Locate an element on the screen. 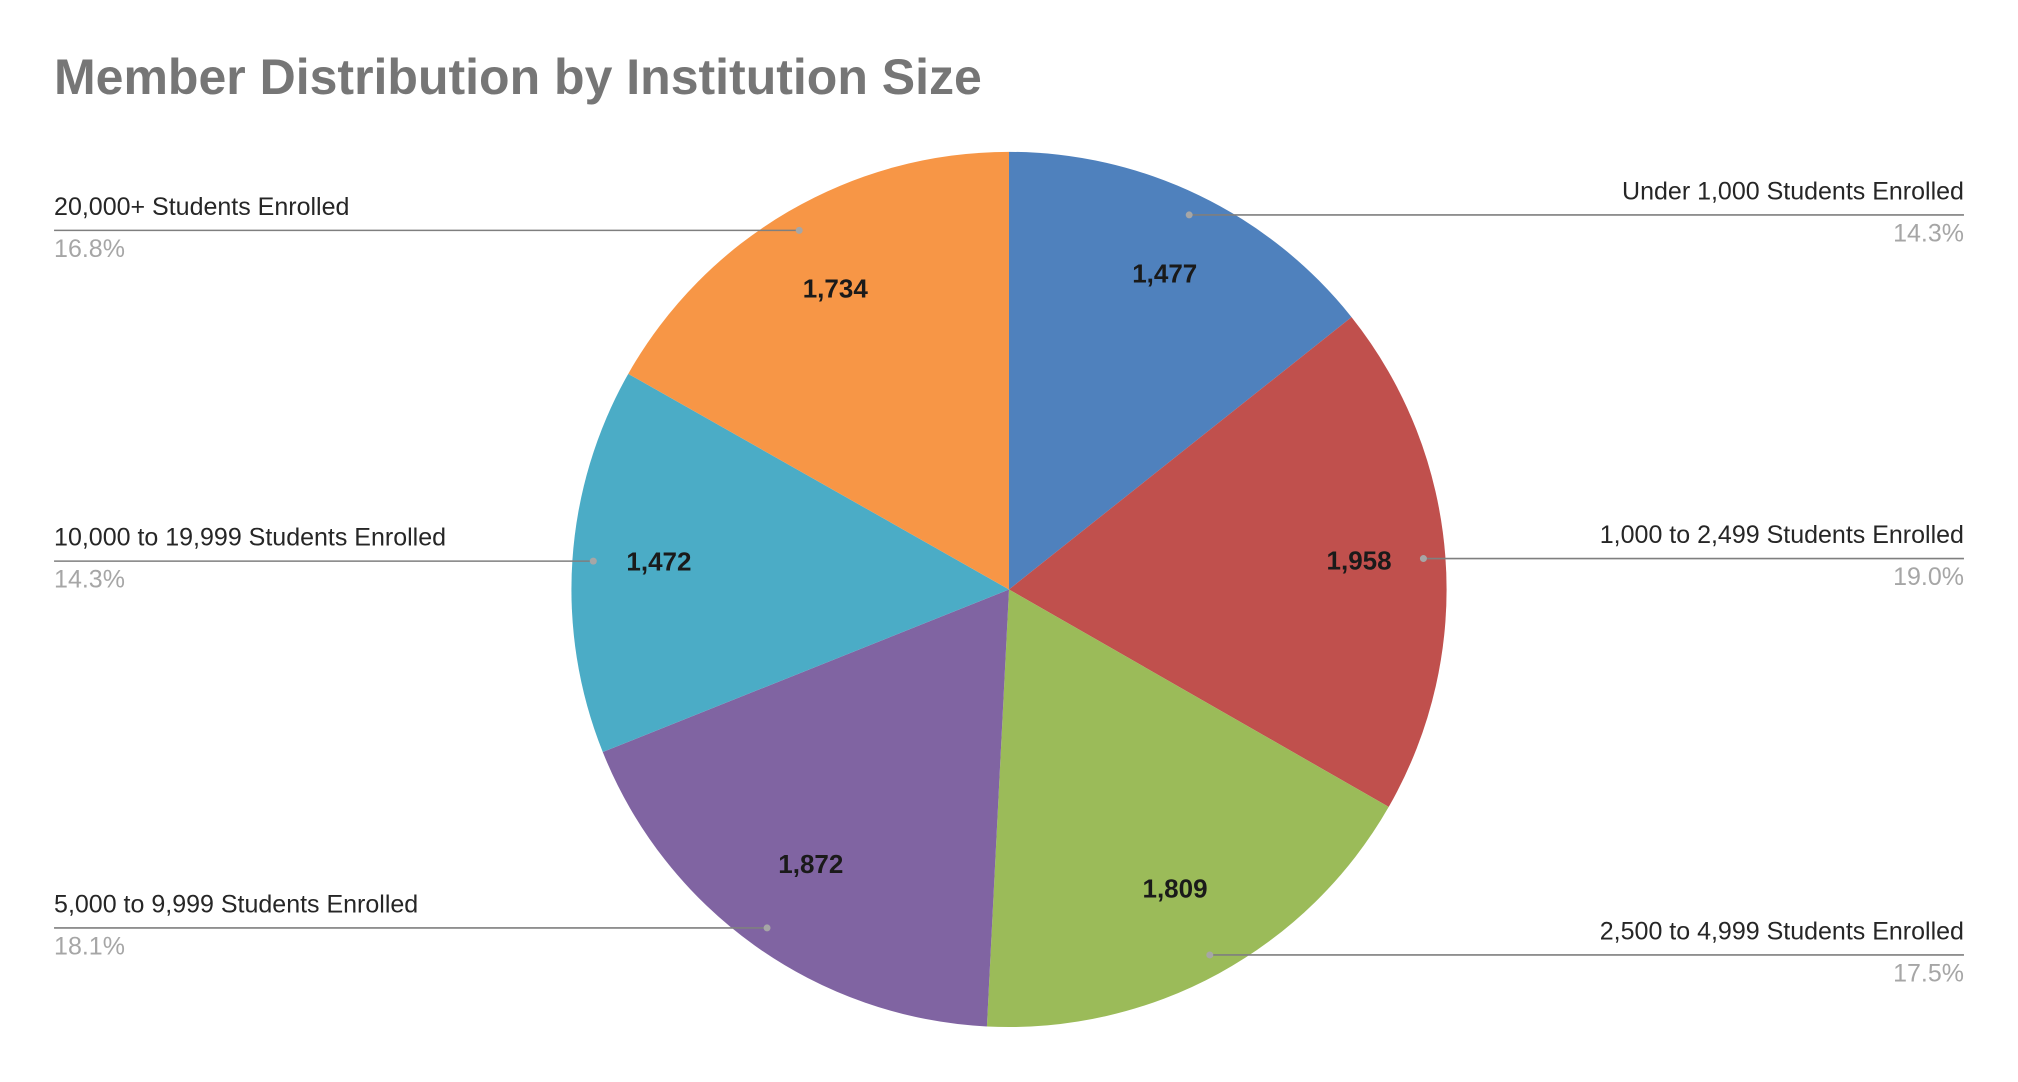 The image size is (2018, 1082). data-label: 1,809 is located at coordinates (1174, 888).